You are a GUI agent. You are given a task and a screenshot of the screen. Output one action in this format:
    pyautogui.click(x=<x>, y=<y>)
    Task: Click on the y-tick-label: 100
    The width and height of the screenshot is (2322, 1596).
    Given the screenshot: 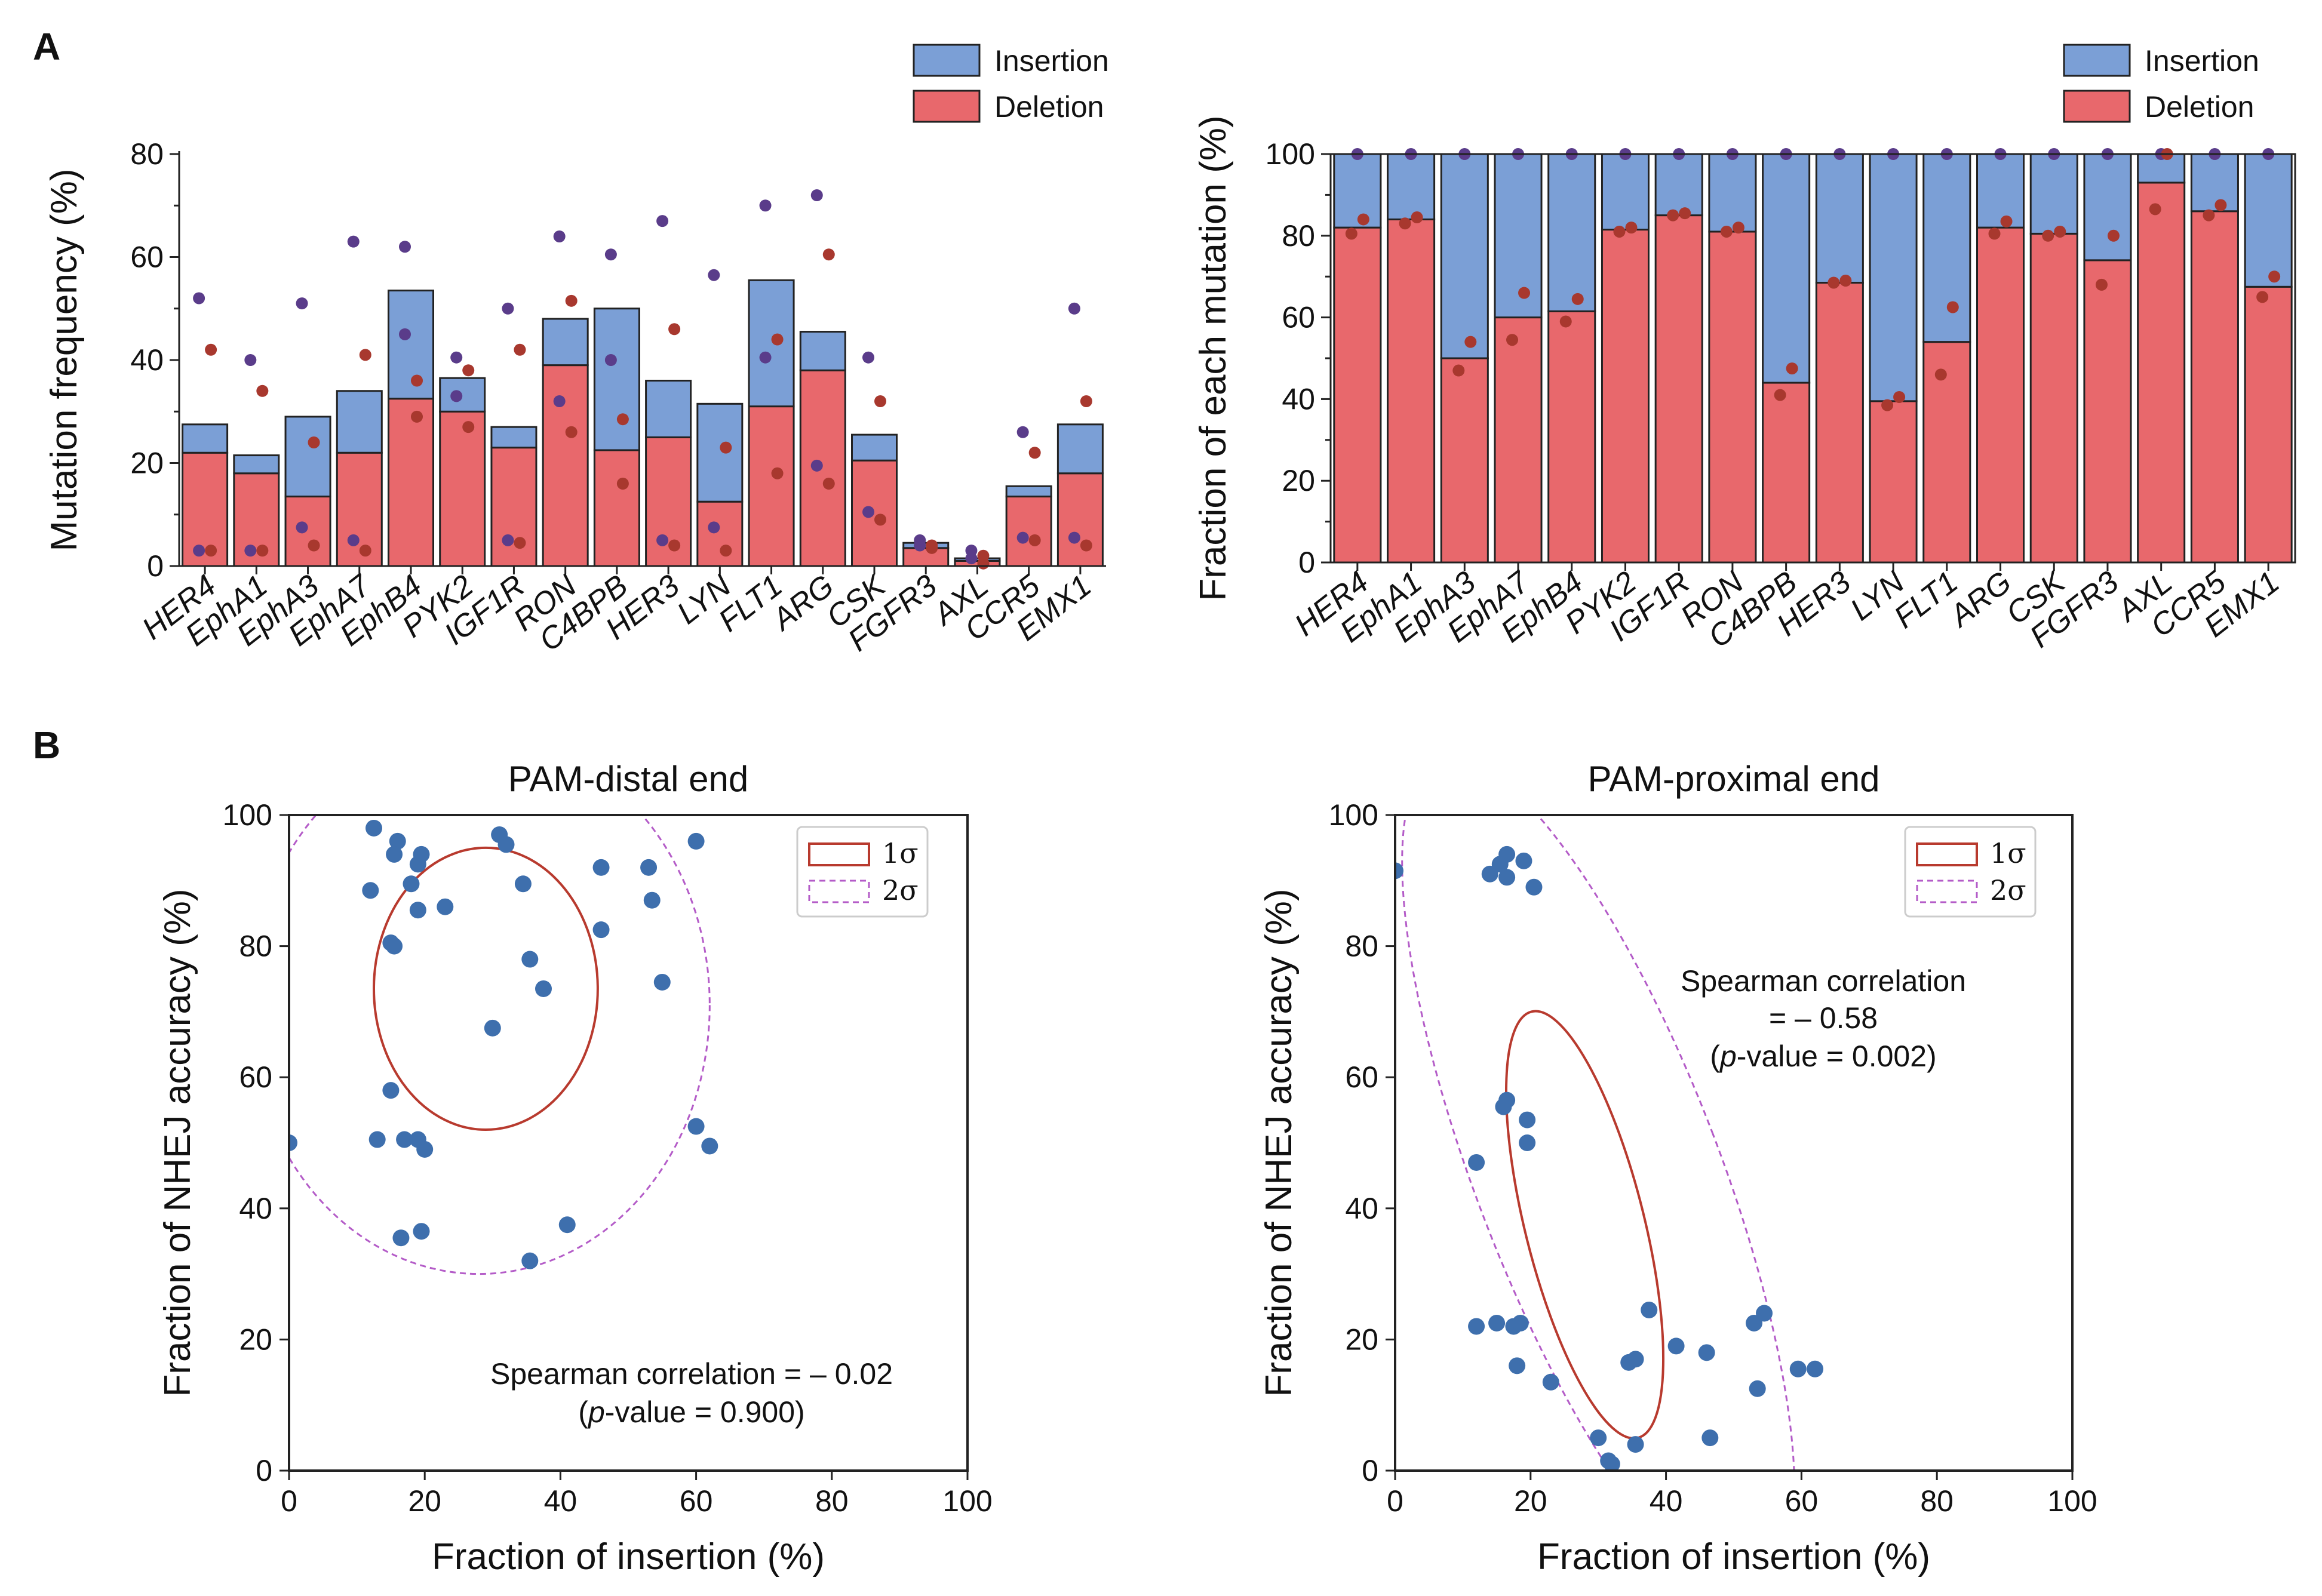 What is the action you would take?
    pyautogui.click(x=1353, y=815)
    